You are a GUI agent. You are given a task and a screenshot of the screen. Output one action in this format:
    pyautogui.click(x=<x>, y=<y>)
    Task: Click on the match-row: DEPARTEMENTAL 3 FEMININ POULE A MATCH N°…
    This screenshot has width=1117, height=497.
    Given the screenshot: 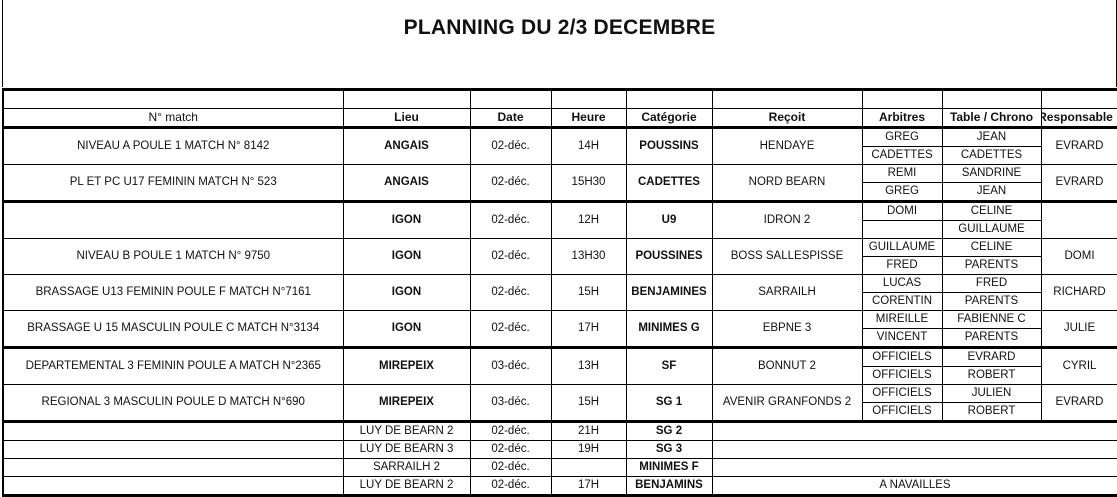 What is the action you would take?
    pyautogui.click(x=559, y=365)
    